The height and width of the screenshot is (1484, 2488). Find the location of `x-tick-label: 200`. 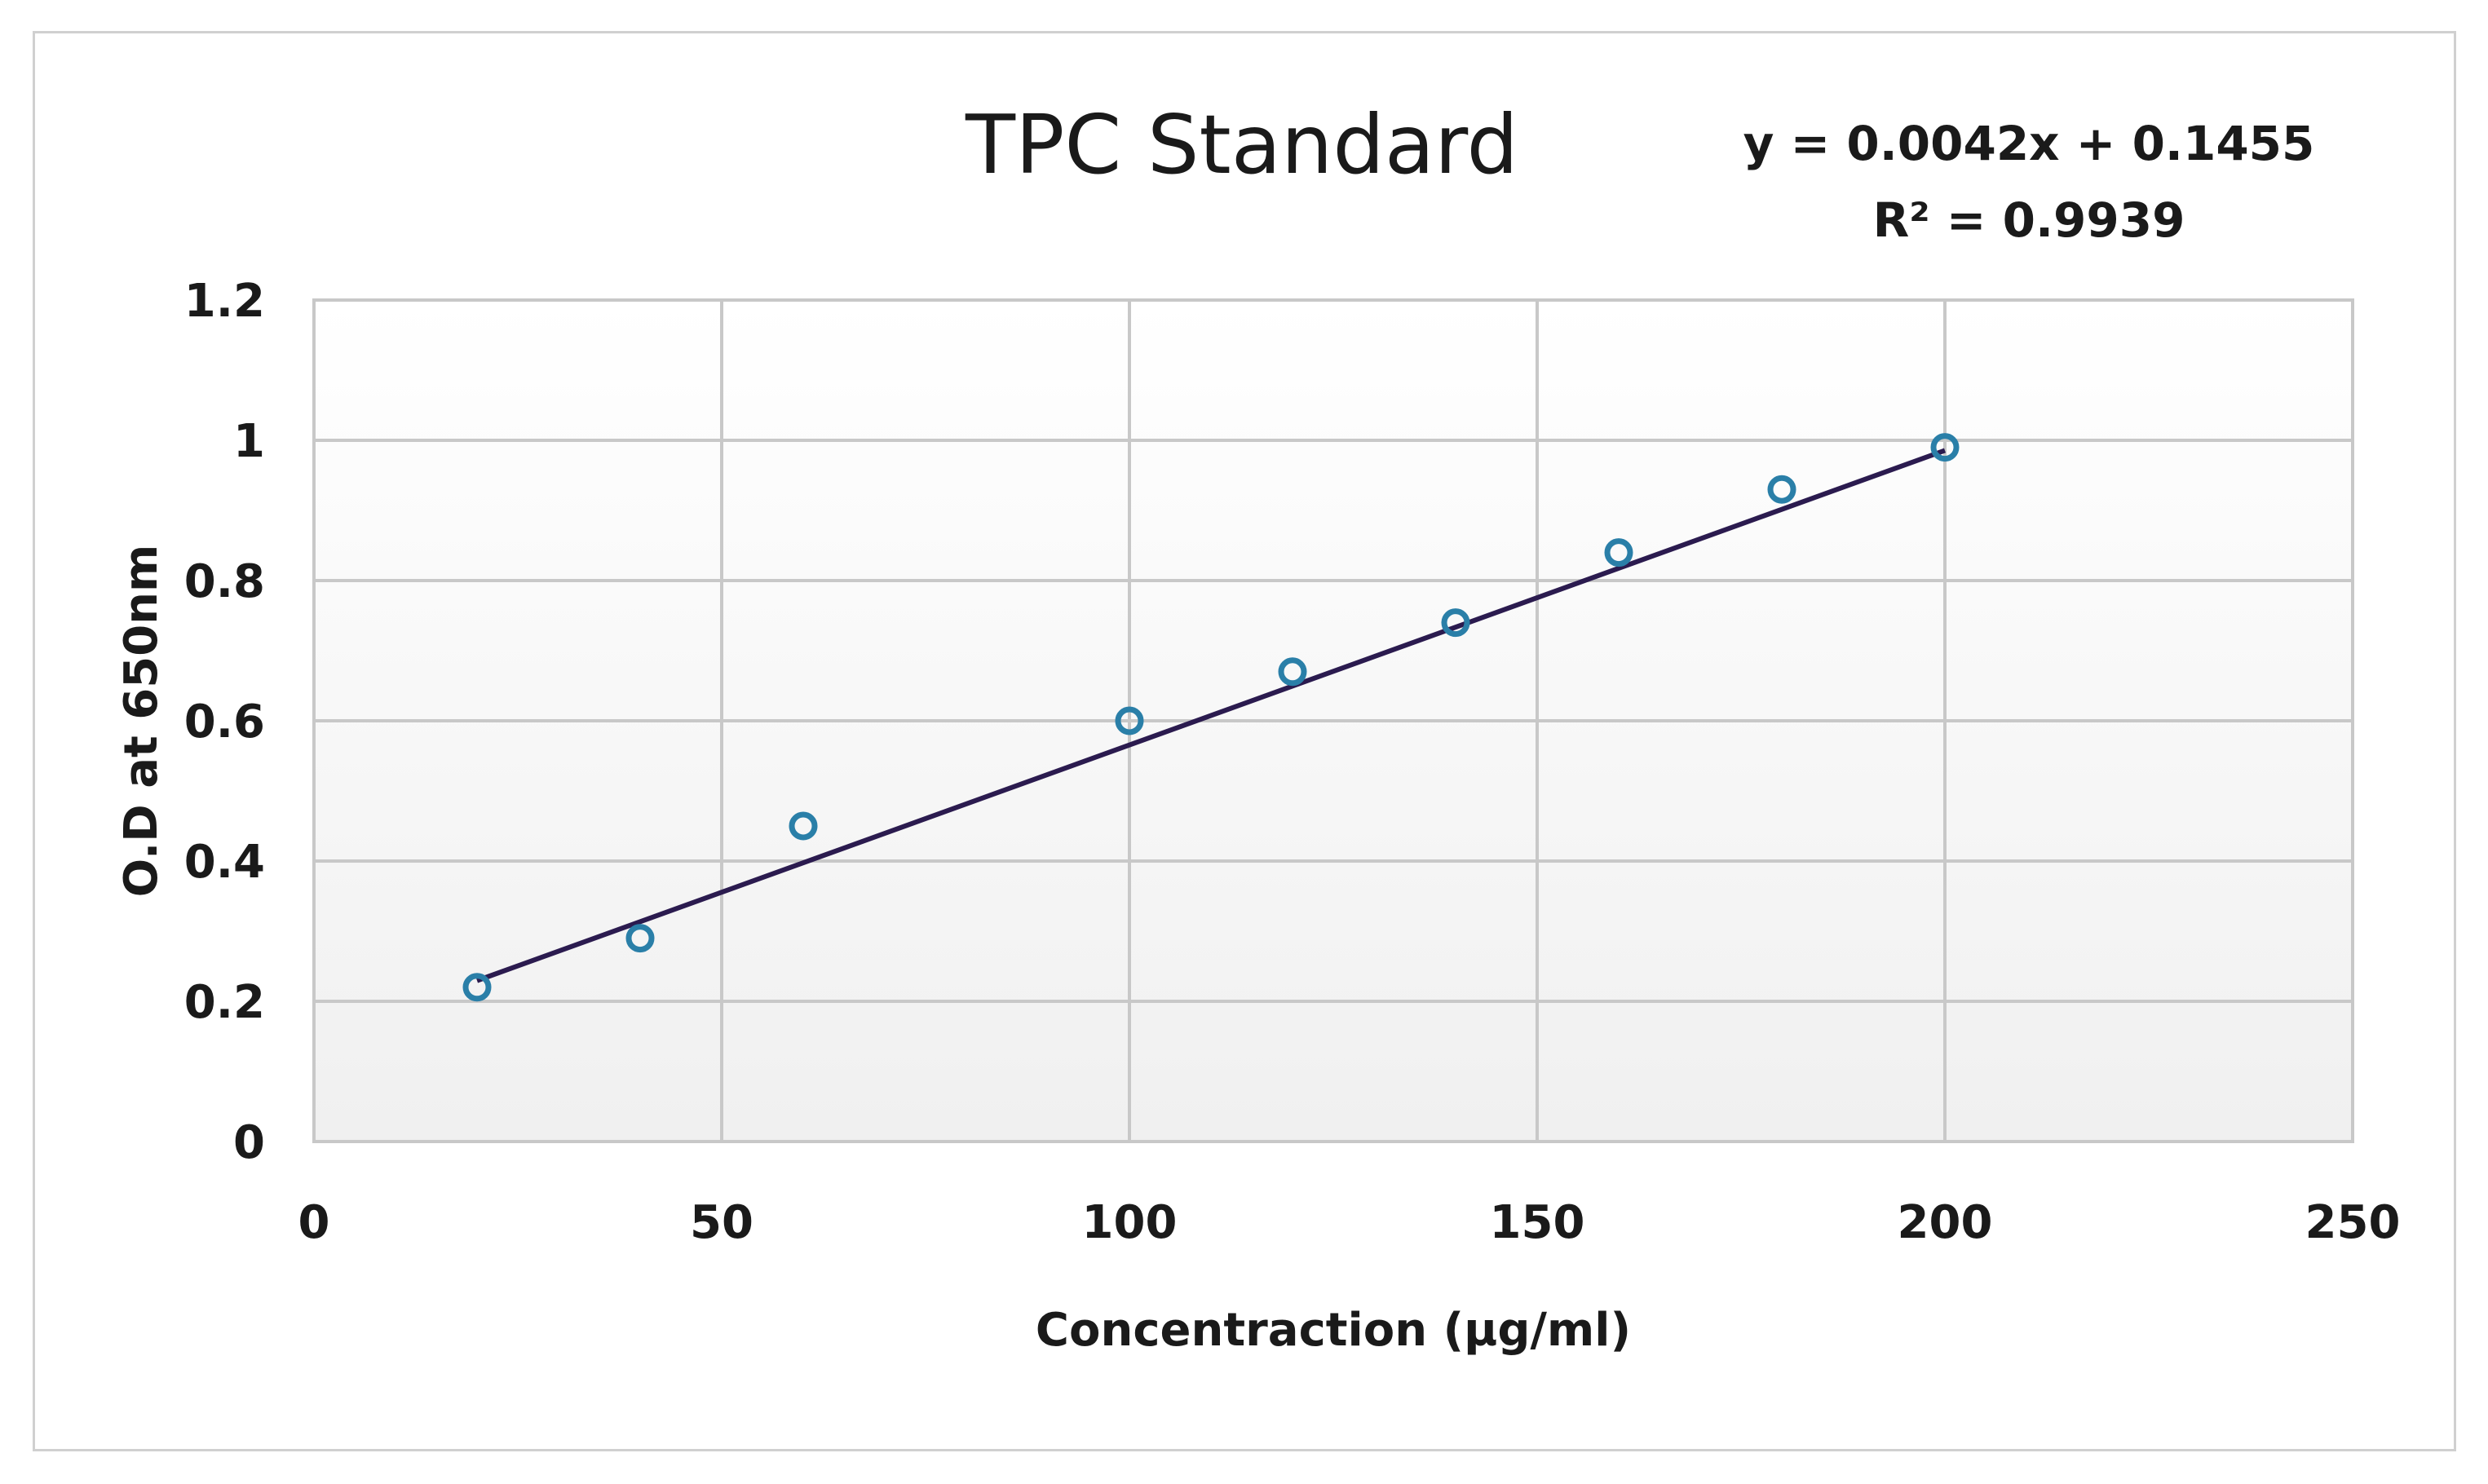

x-tick-label: 200 is located at coordinates (1945, 1222).